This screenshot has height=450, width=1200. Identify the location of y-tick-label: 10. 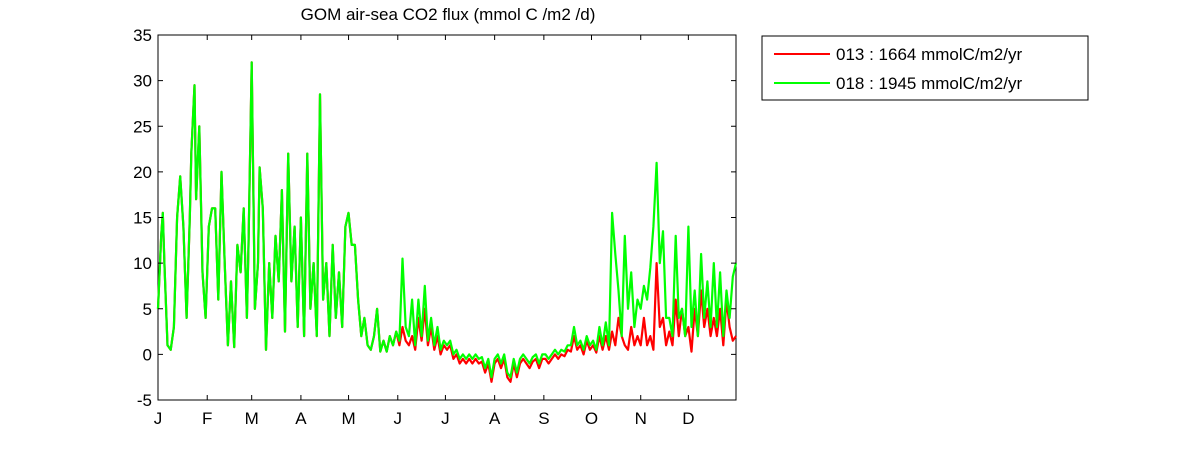
(142, 263).